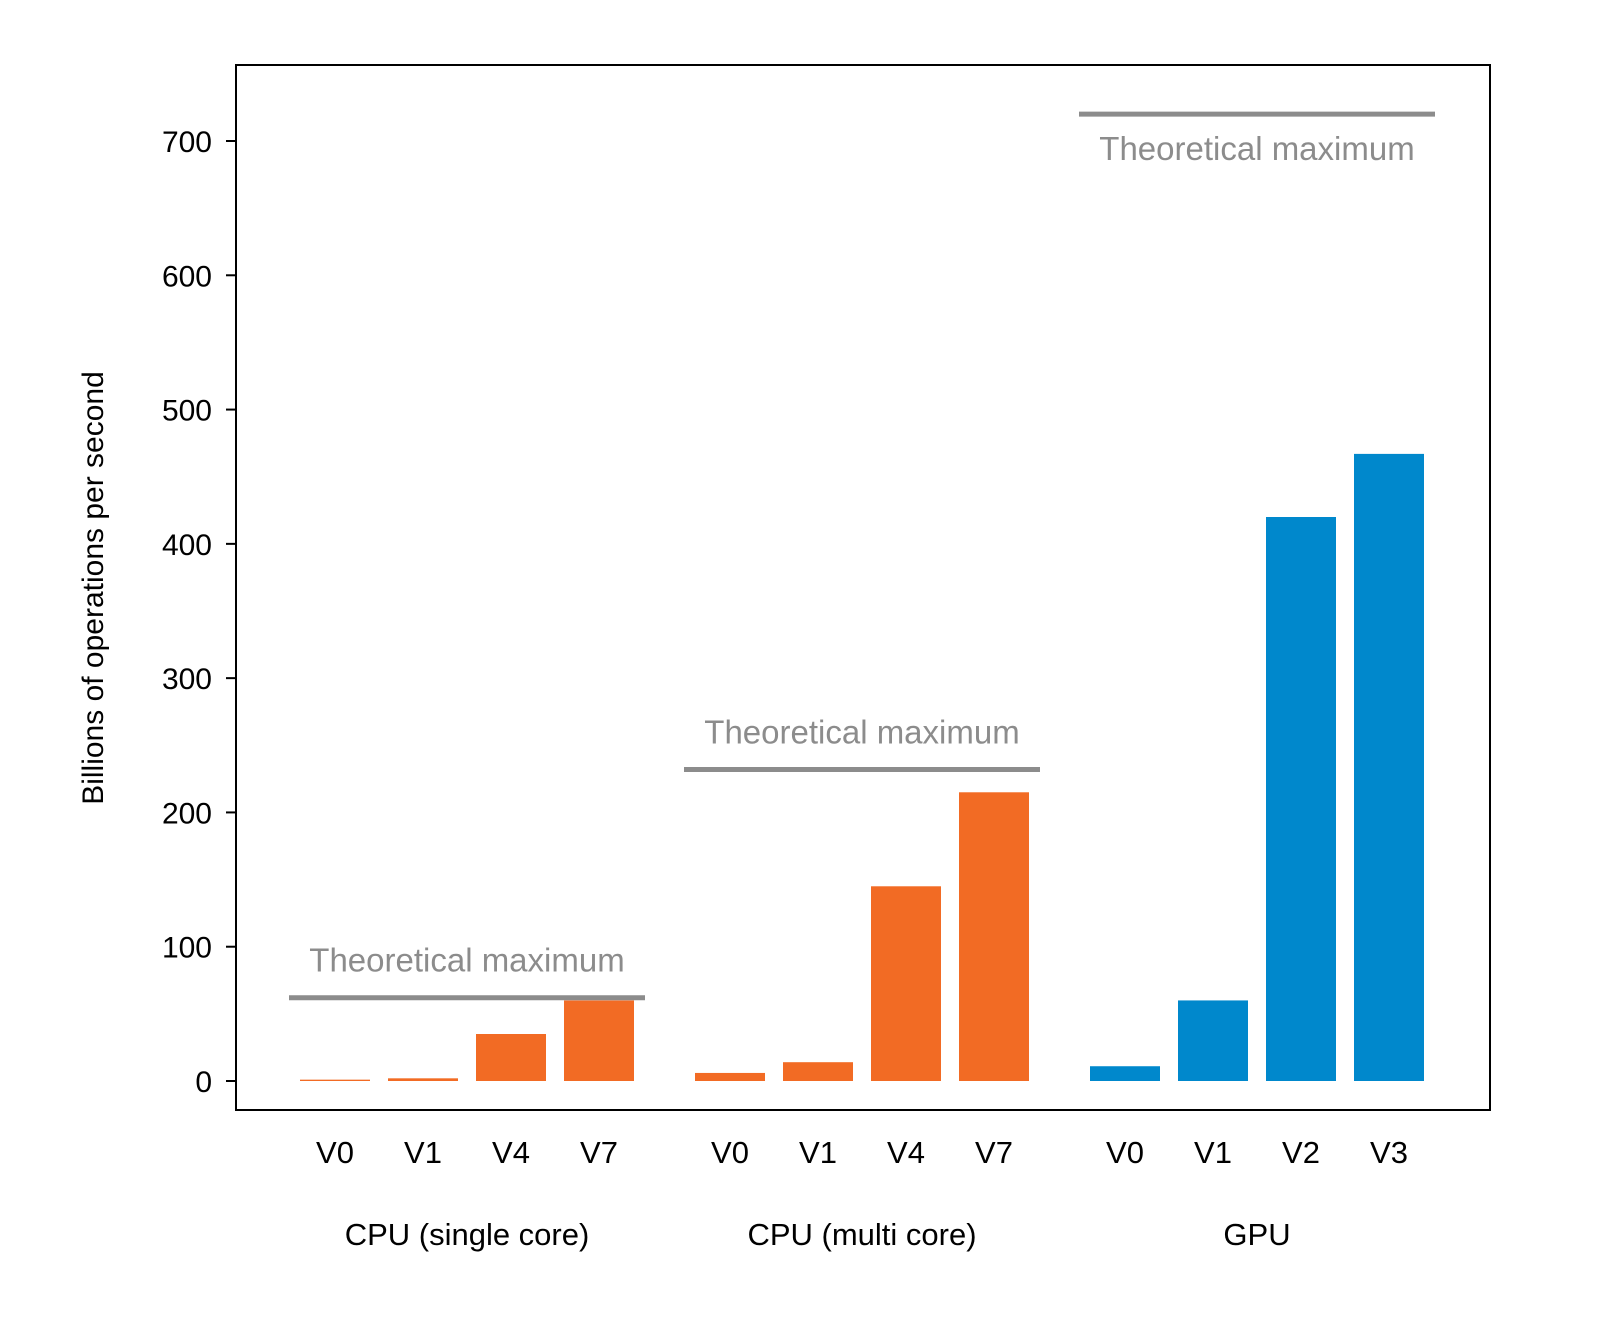  What do you see at coordinates (187, 948) in the screenshot?
I see `y-tick-label: 100` at bounding box center [187, 948].